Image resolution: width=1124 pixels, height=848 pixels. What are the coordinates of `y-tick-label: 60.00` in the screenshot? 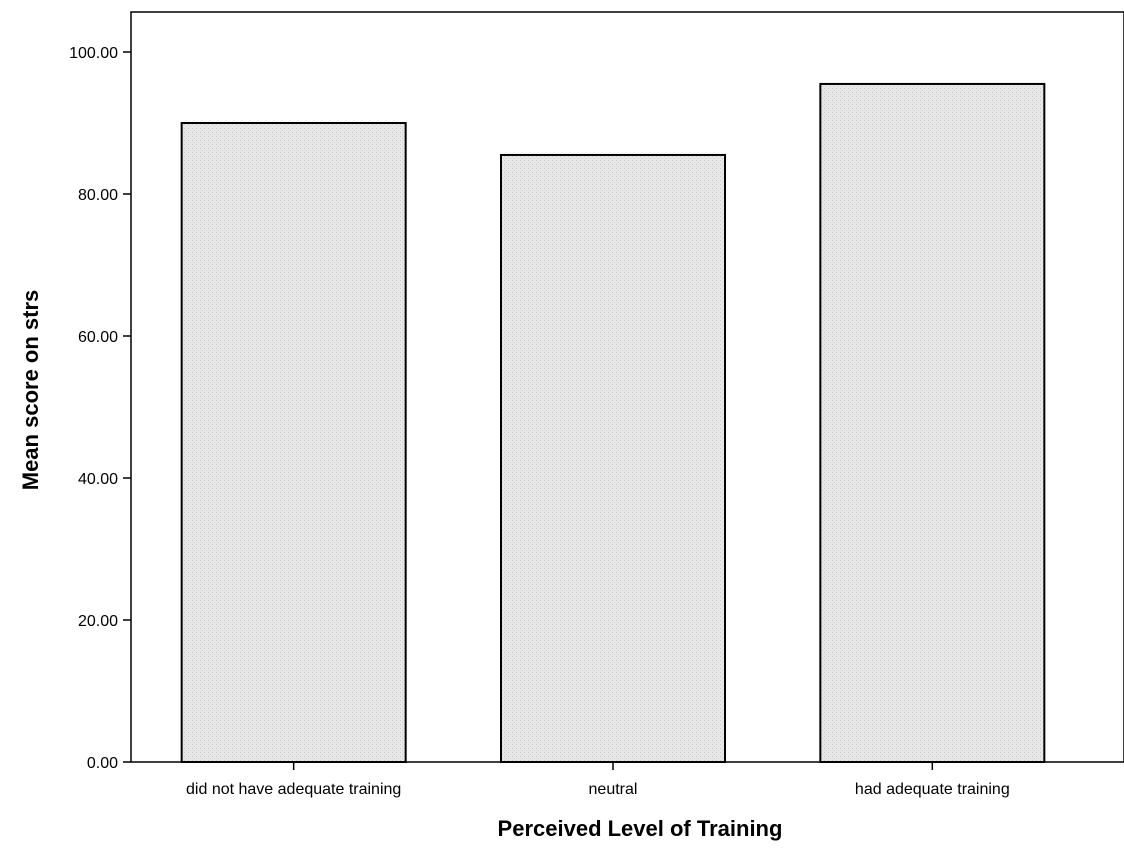 It's located at (98, 337).